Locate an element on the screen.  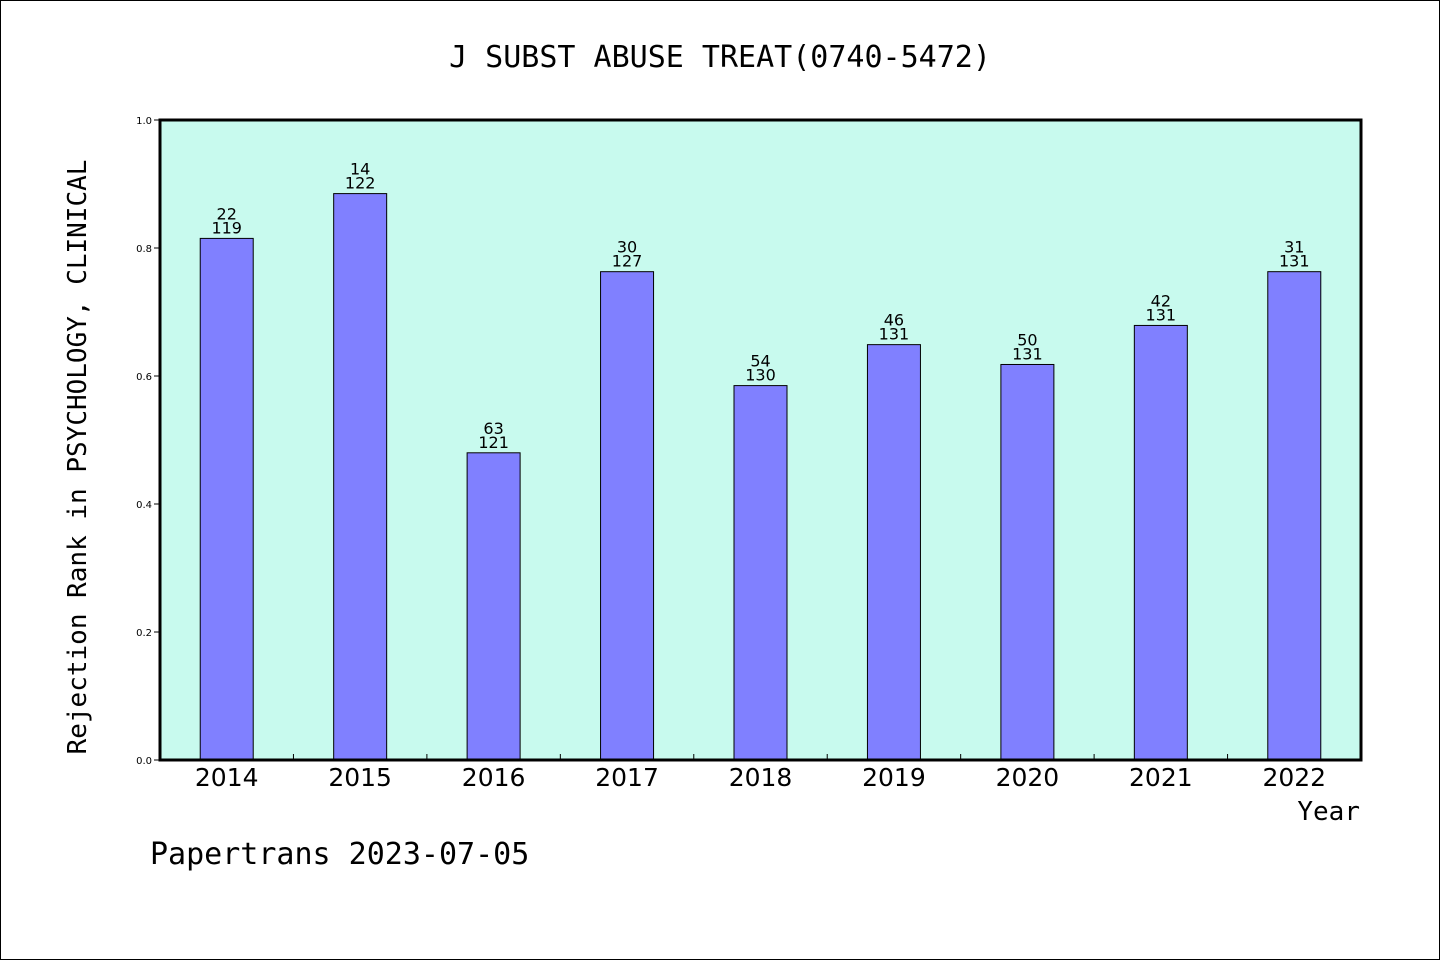
bar-rank-label-2020: 50 is located at coordinates (1027, 339).